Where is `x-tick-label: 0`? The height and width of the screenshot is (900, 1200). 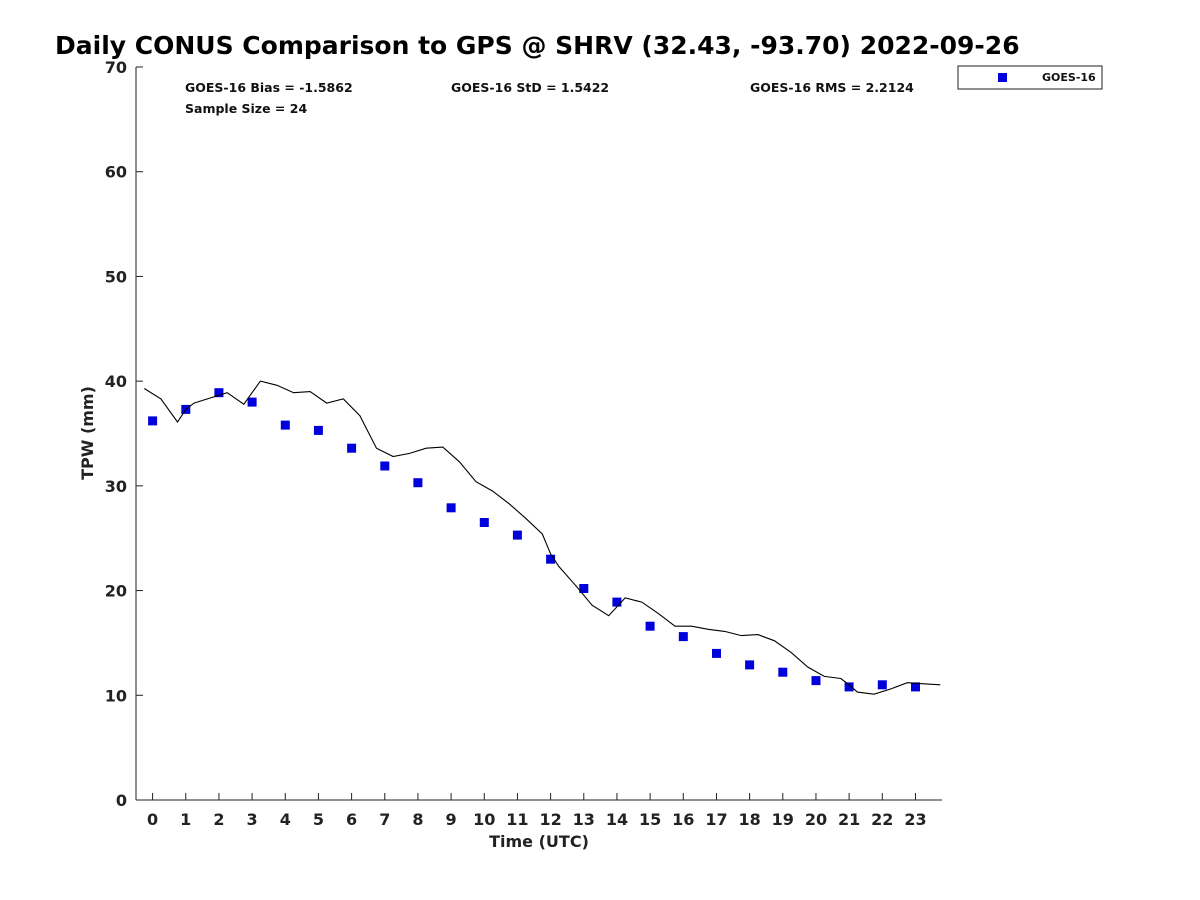
x-tick-label: 0 is located at coordinates (152, 819).